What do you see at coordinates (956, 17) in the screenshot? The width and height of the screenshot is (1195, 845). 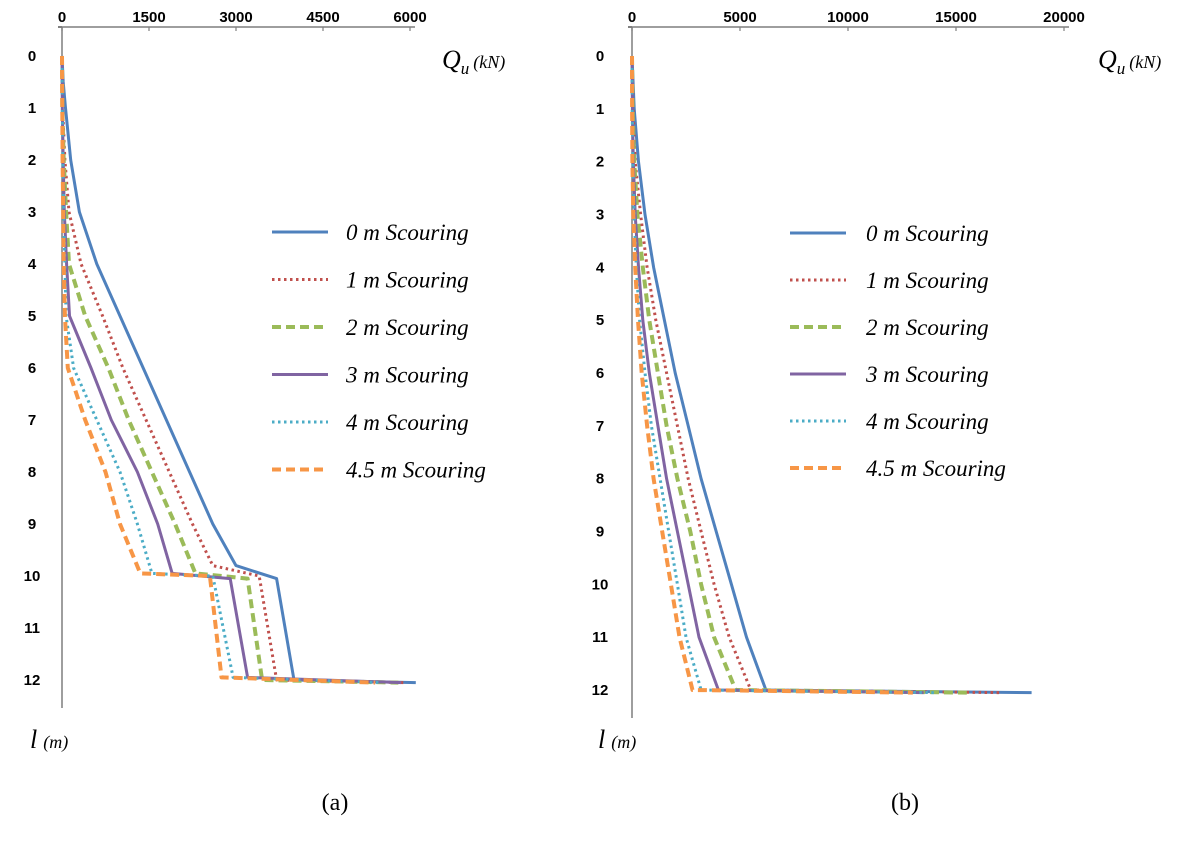 I see `x-tick-label: 15000` at bounding box center [956, 17].